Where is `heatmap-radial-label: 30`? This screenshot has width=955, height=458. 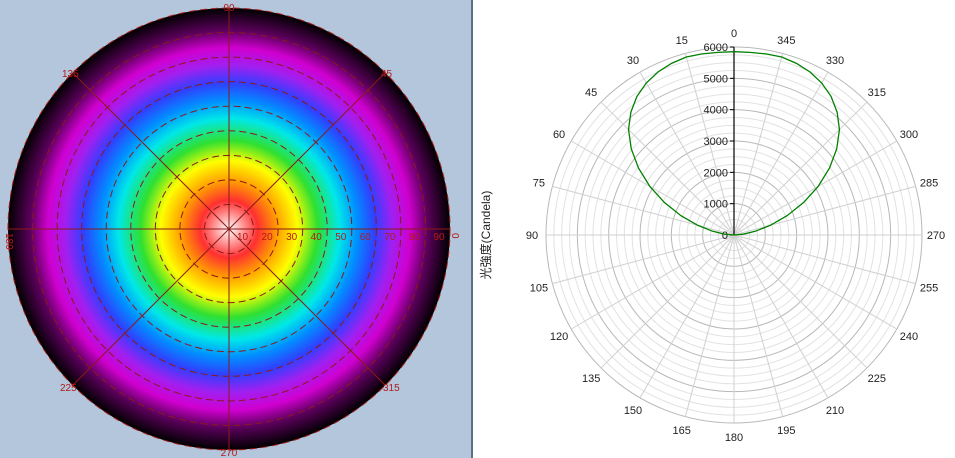
heatmap-radial-label: 30 is located at coordinates (292, 237).